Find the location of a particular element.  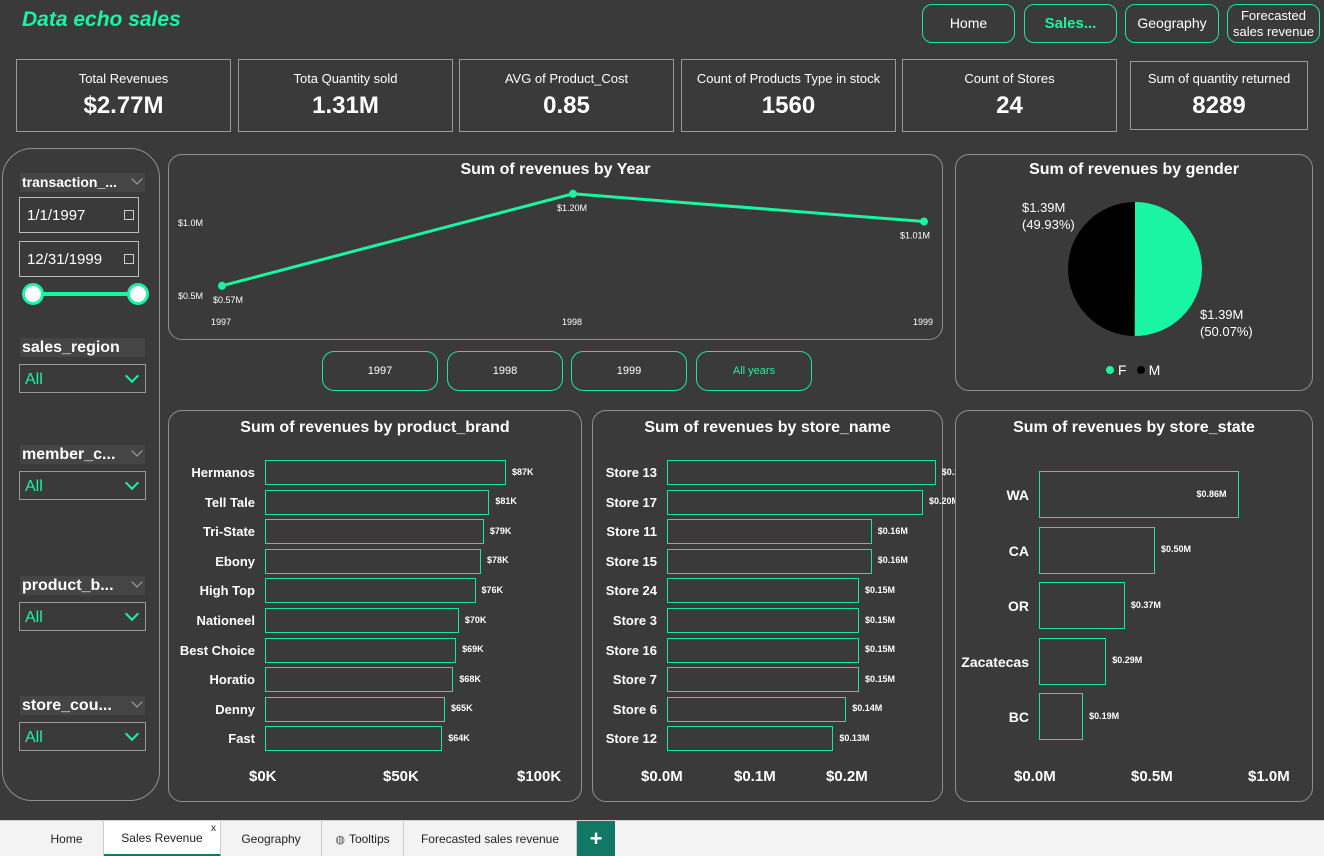

tab-tooltips: ◍ Tooltips is located at coordinates (363, 838).